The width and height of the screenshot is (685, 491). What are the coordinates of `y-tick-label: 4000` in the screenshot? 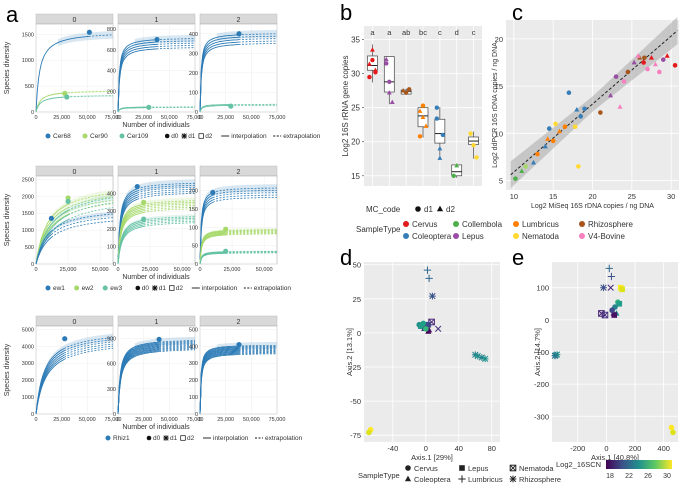 It's located at (28, 347).